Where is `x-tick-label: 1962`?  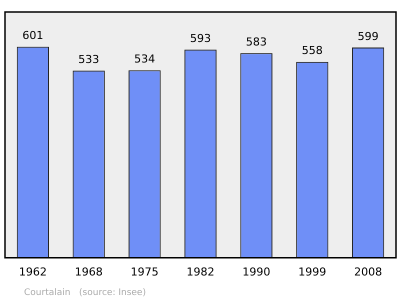 x-tick-label: 1962 is located at coordinates (32, 271).